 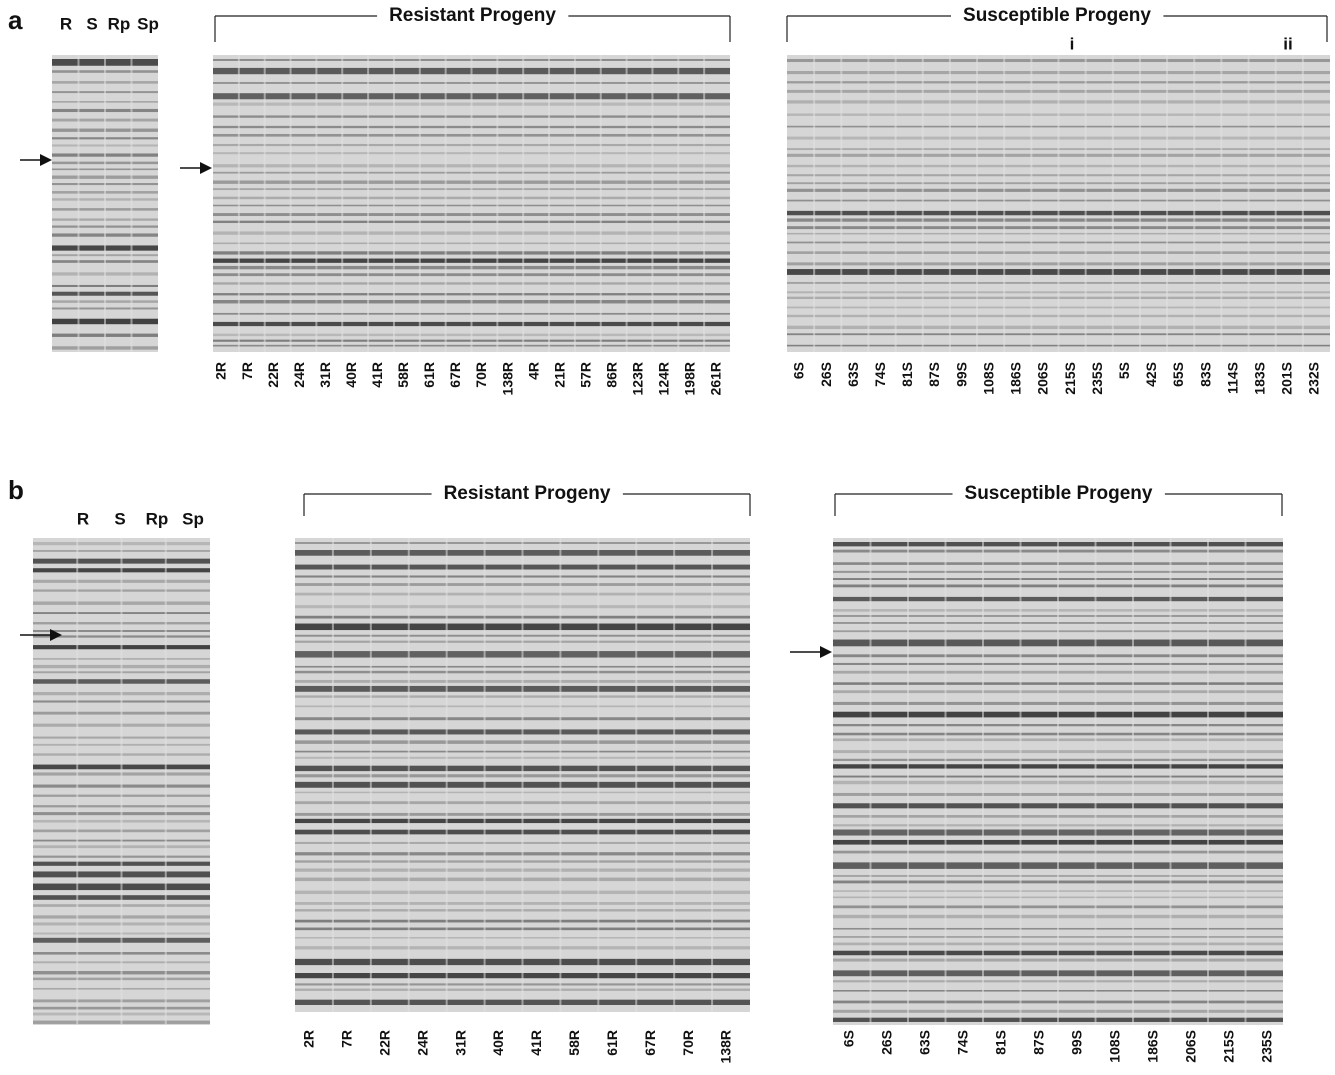 What do you see at coordinates (377, 375) in the screenshot?
I see `lane-label: 41R` at bounding box center [377, 375].